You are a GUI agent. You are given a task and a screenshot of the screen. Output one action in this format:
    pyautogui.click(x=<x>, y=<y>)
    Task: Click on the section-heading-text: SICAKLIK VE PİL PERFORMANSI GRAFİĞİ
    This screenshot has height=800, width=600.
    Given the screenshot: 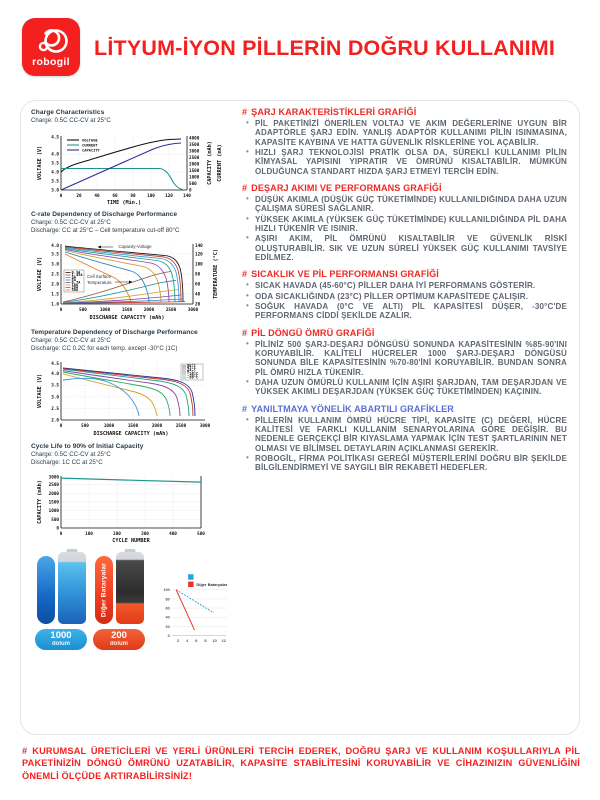 What is the action you would take?
    pyautogui.click(x=345, y=274)
    